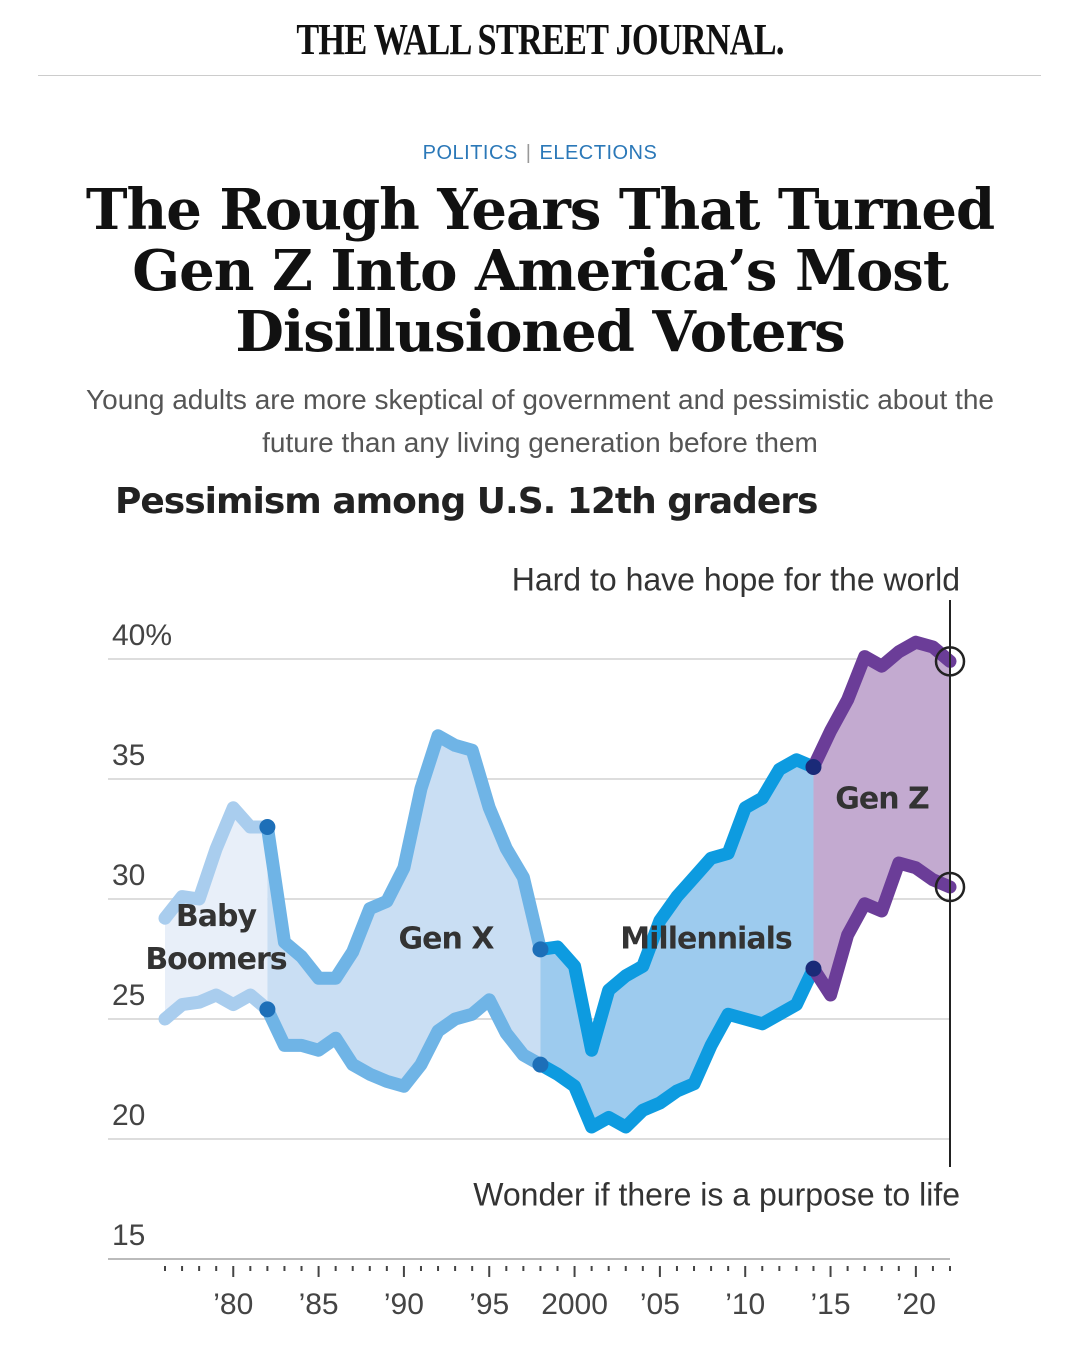  Describe the element at coordinates (706, 939) in the screenshot. I see `generation-label: Millennials` at that location.